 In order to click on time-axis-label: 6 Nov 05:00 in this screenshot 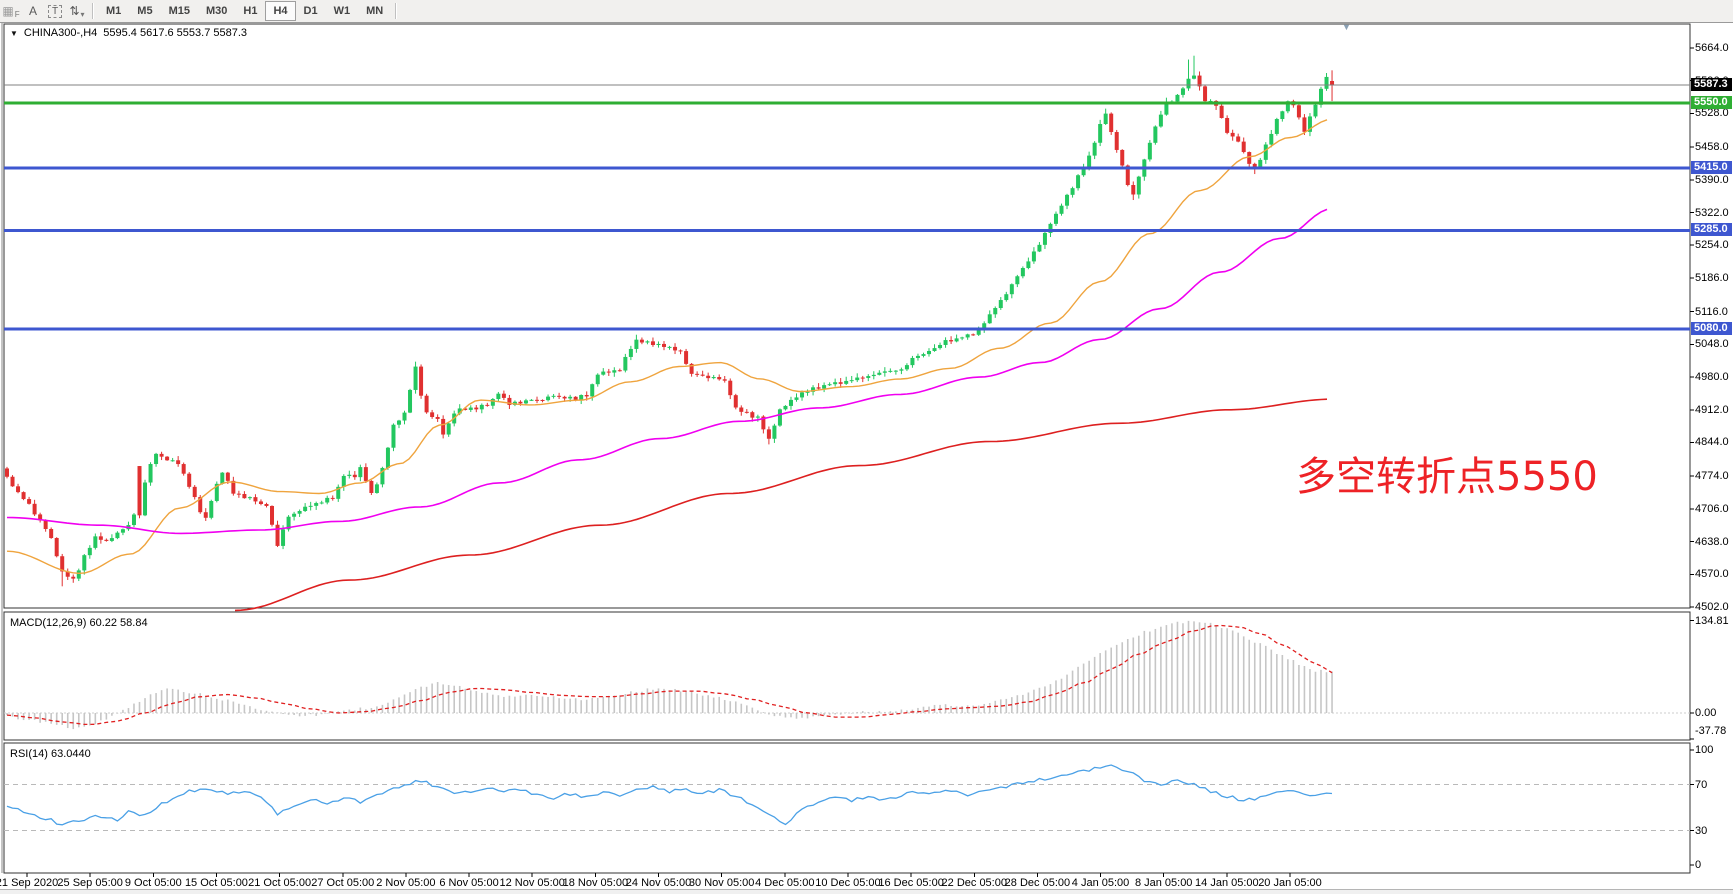, I will do `click(469, 883)`.